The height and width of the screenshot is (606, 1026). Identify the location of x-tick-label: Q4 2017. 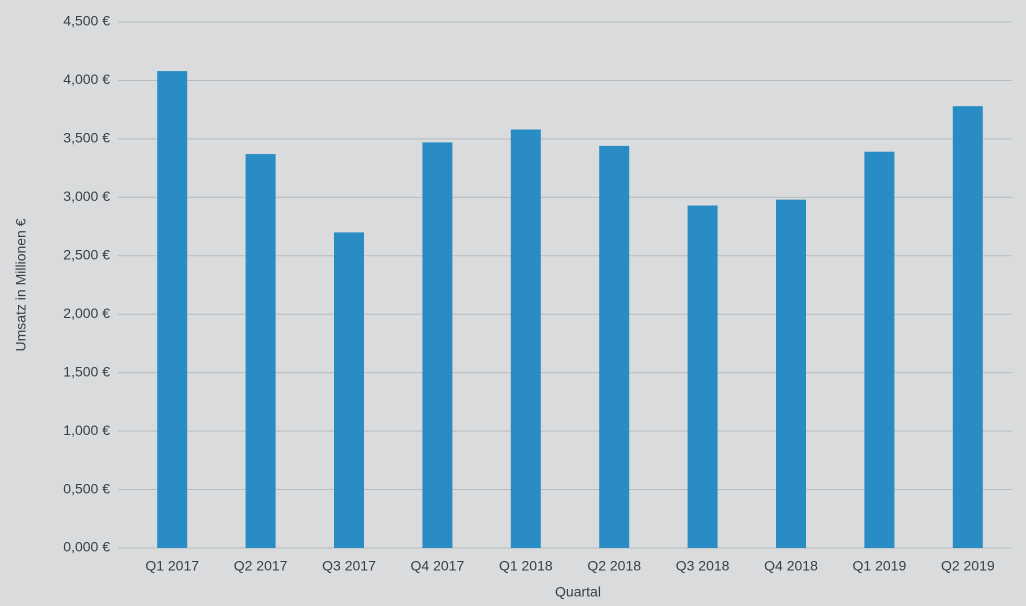
(438, 566).